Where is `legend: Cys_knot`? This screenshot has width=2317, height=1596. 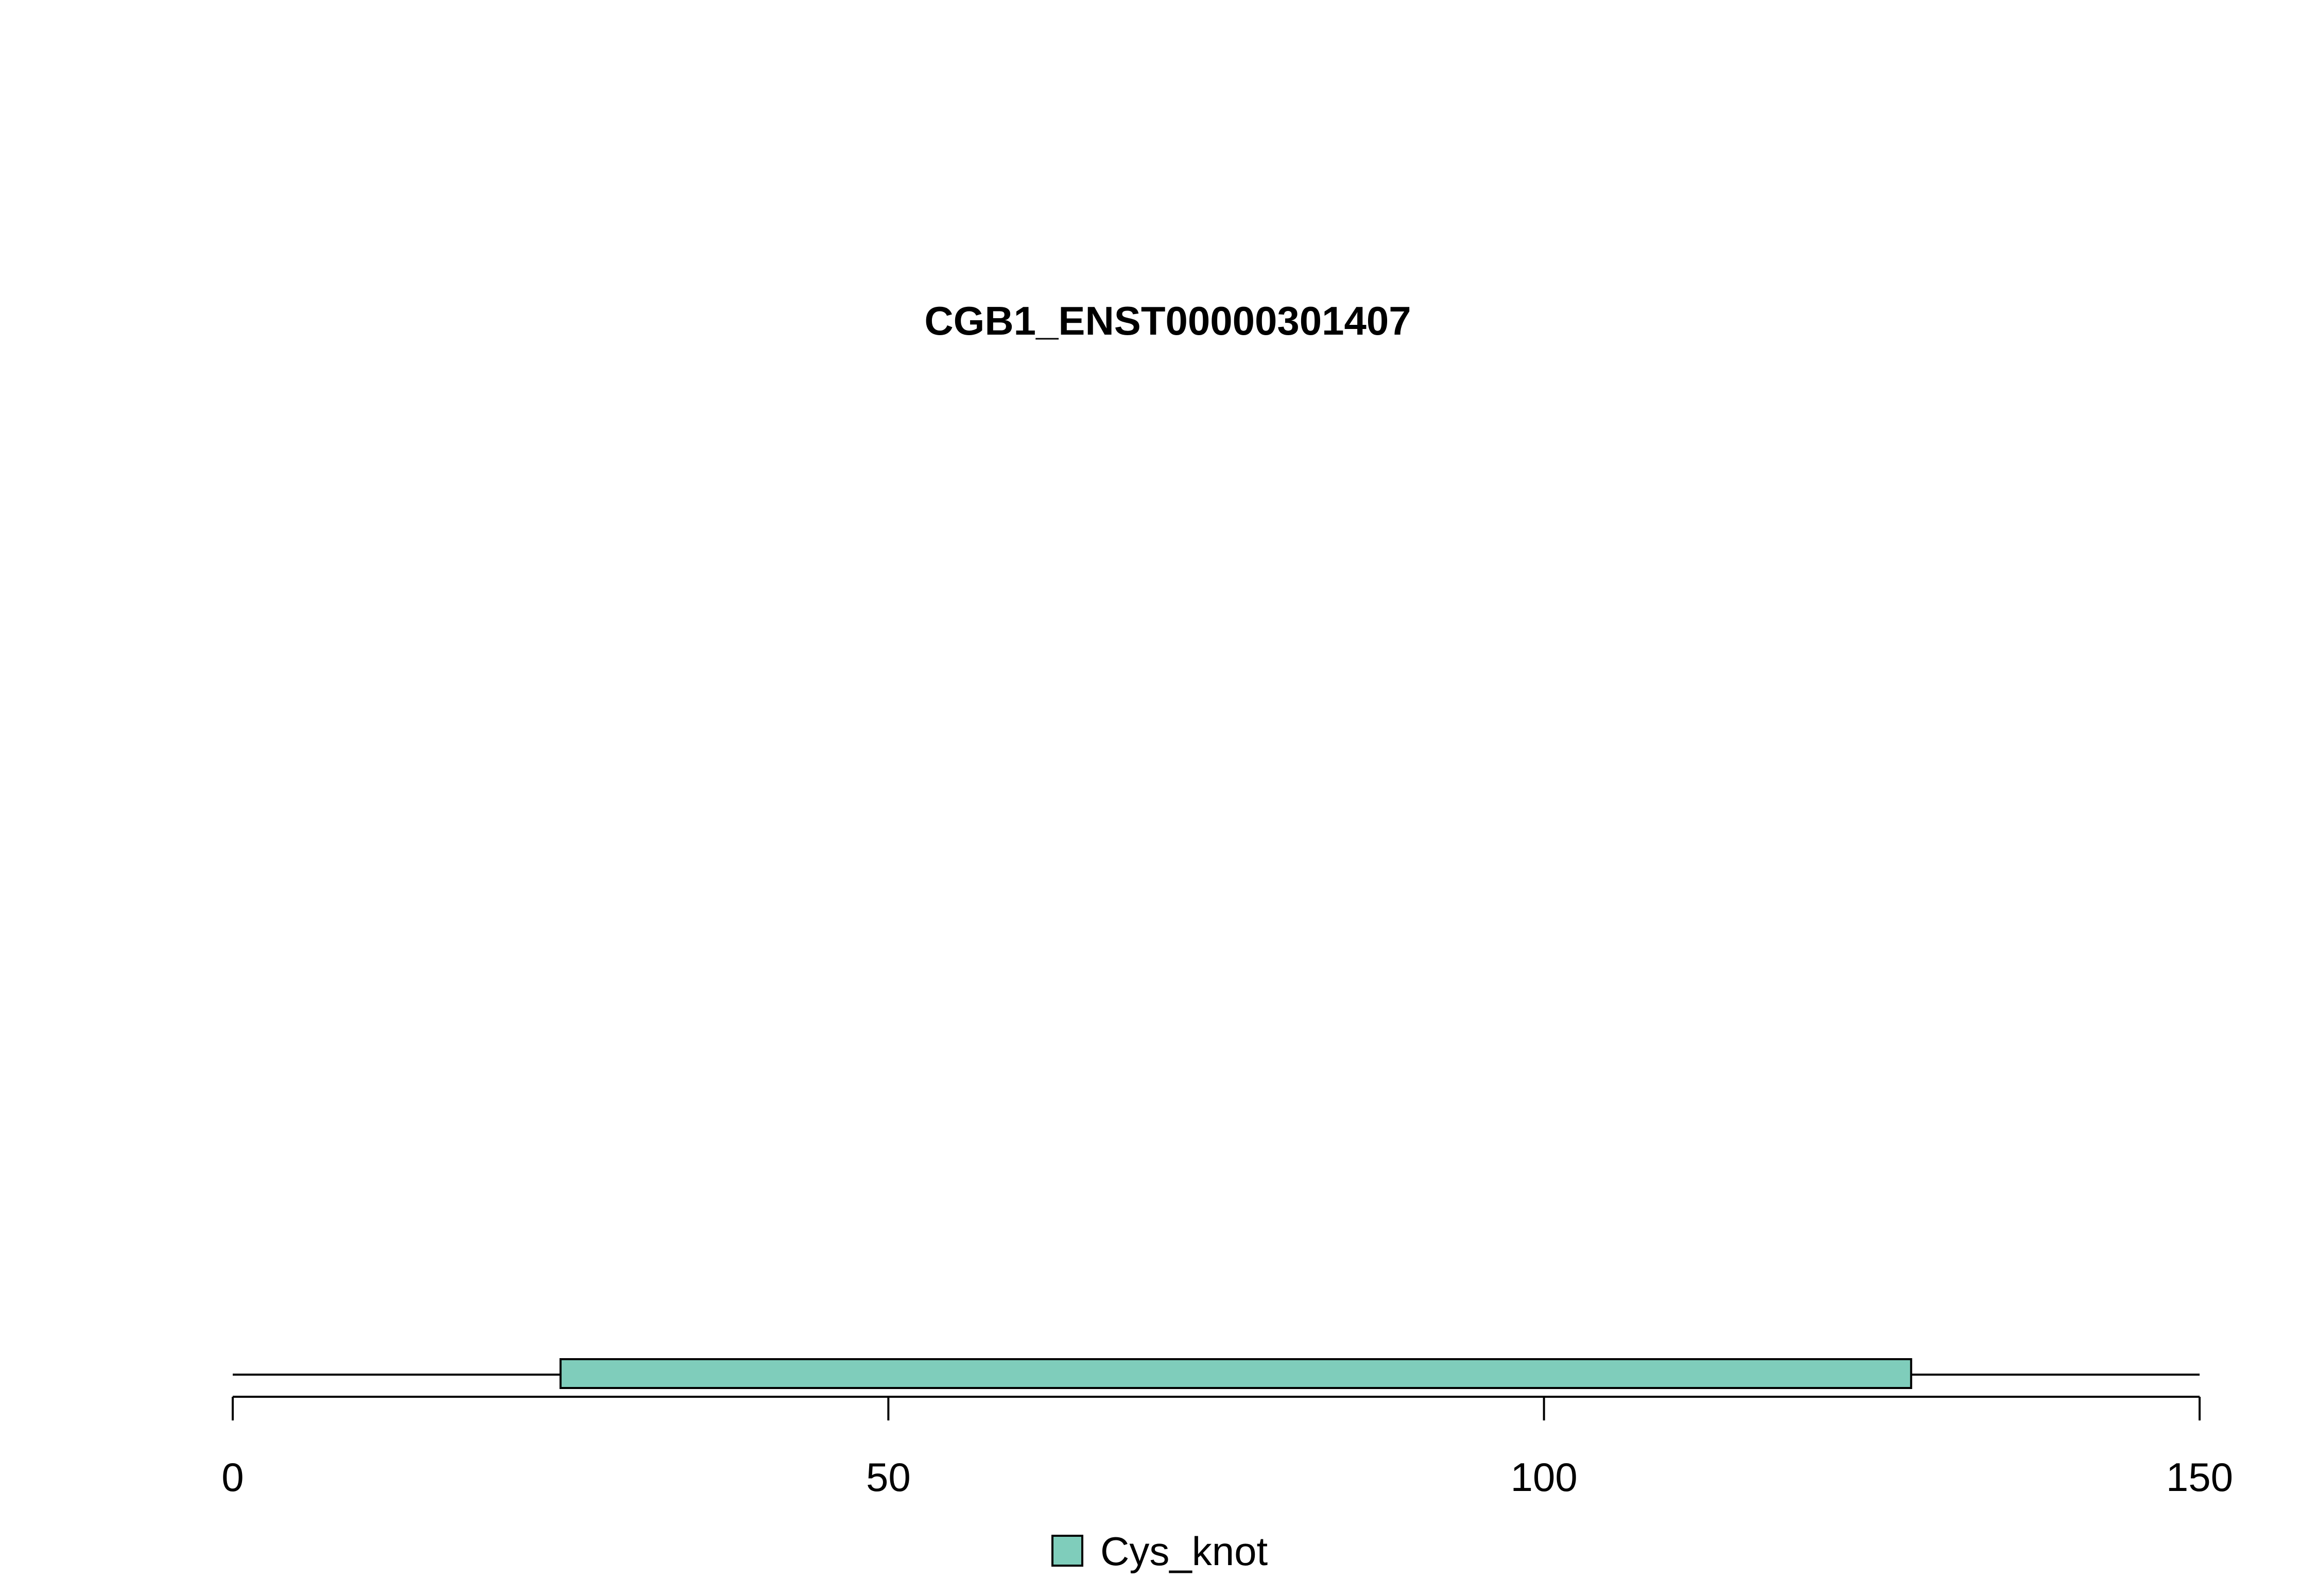 legend: Cys_knot is located at coordinates (1159, 1552).